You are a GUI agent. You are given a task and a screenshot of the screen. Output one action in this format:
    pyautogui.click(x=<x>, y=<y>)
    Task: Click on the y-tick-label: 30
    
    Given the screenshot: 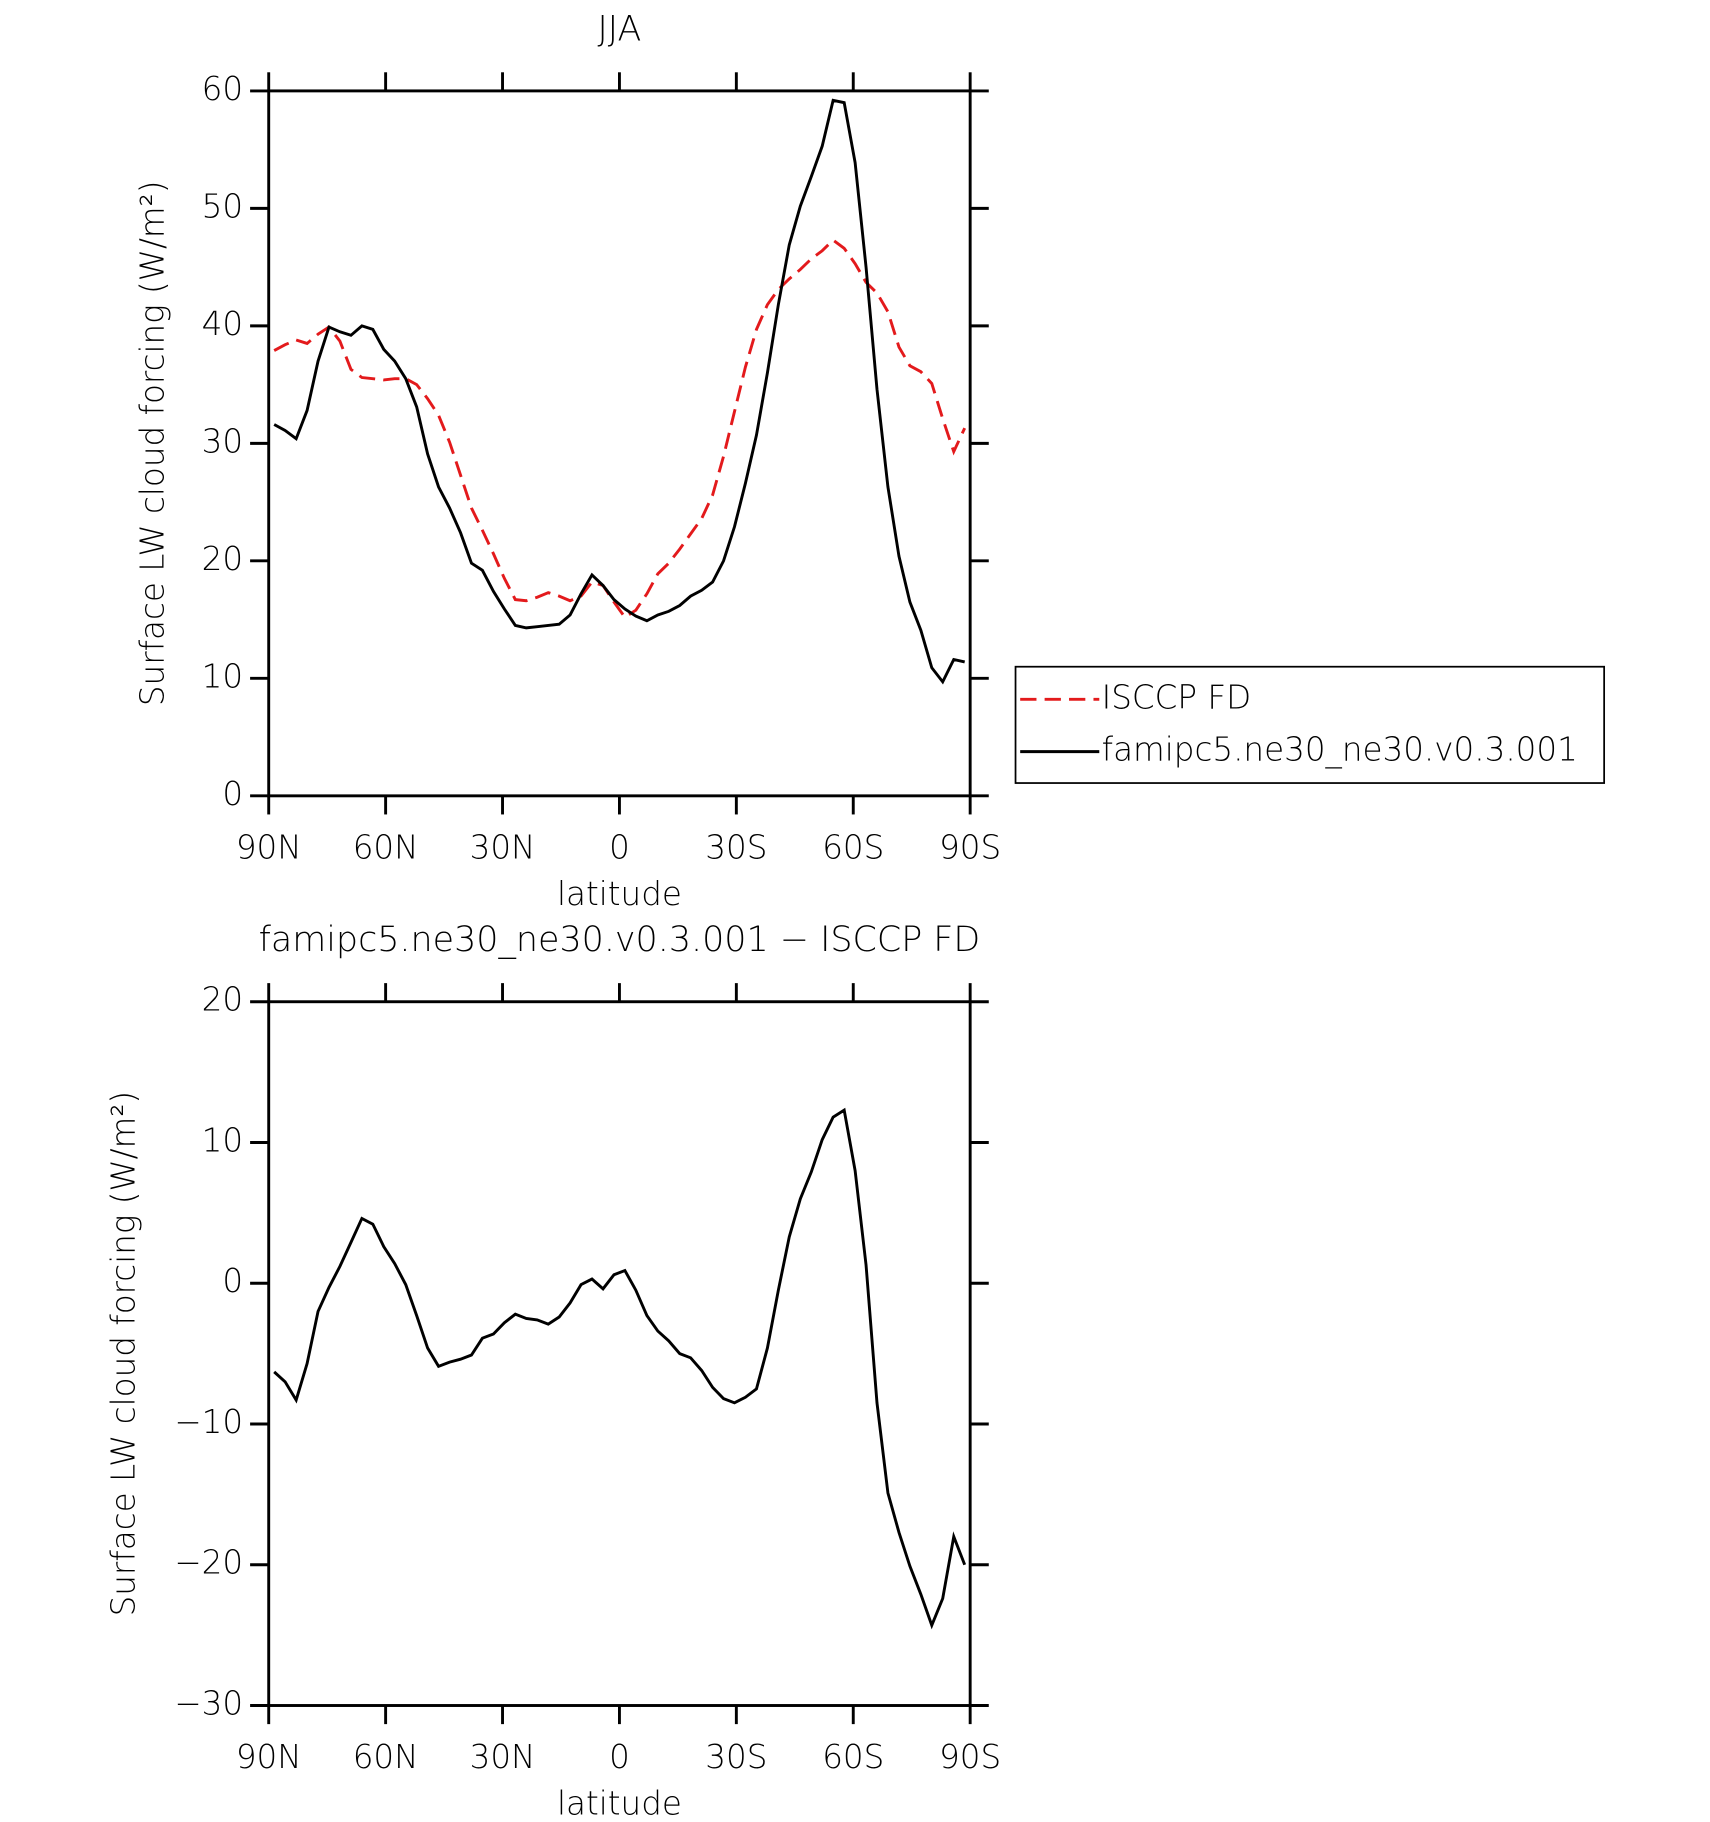 What is the action you would take?
    pyautogui.click(x=222, y=441)
    